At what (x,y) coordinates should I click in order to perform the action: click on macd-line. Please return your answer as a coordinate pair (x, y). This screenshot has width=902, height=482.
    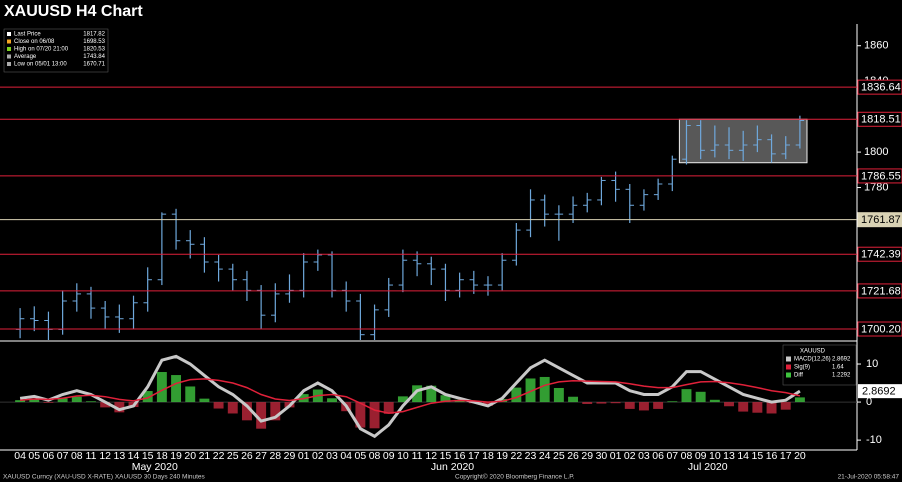
    Looking at the image, I should click on (410, 396).